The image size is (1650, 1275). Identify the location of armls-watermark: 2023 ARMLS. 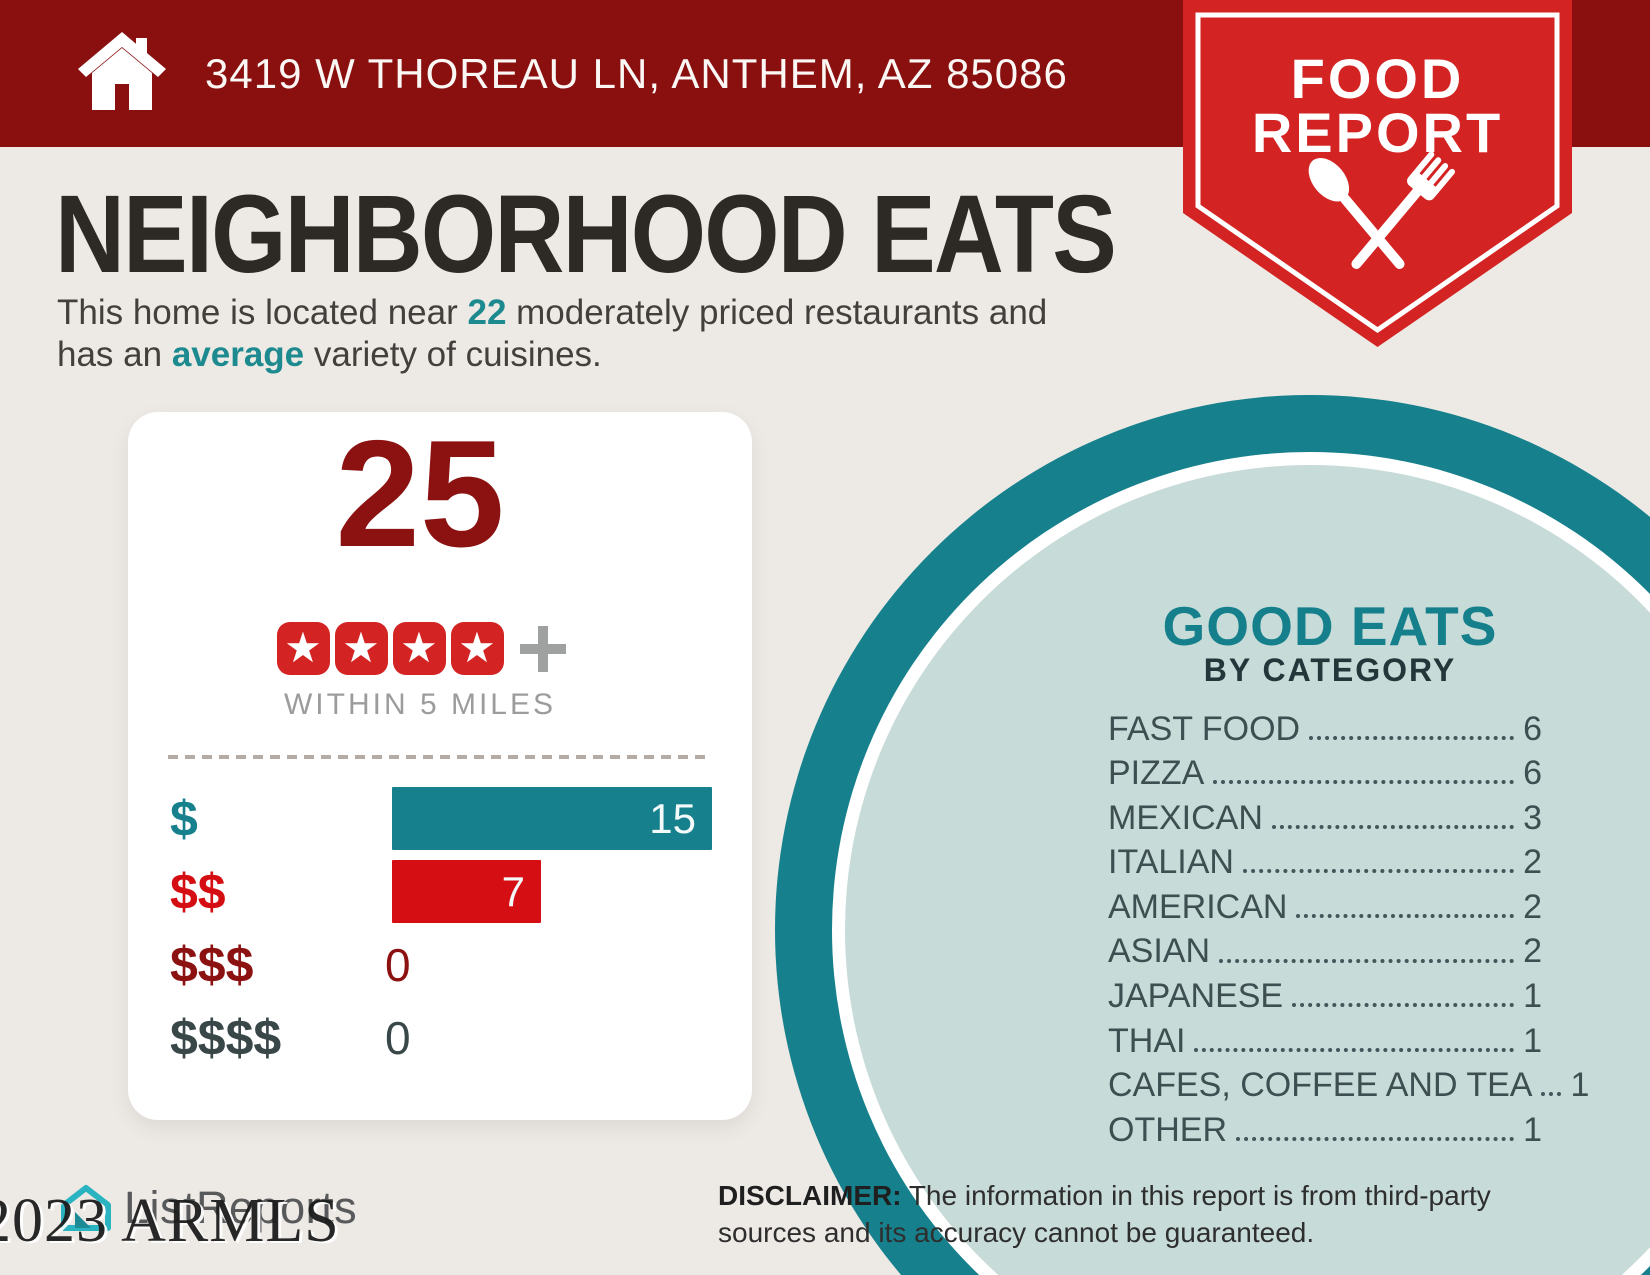
(170, 1221).